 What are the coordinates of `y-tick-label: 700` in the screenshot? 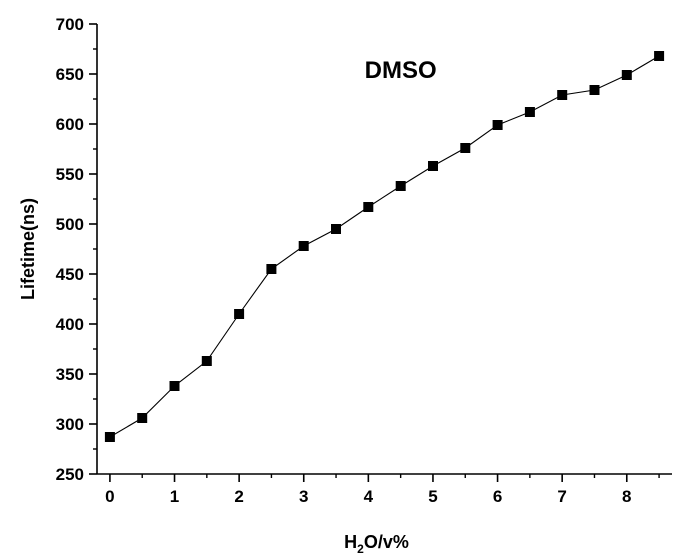 It's located at (70, 24).